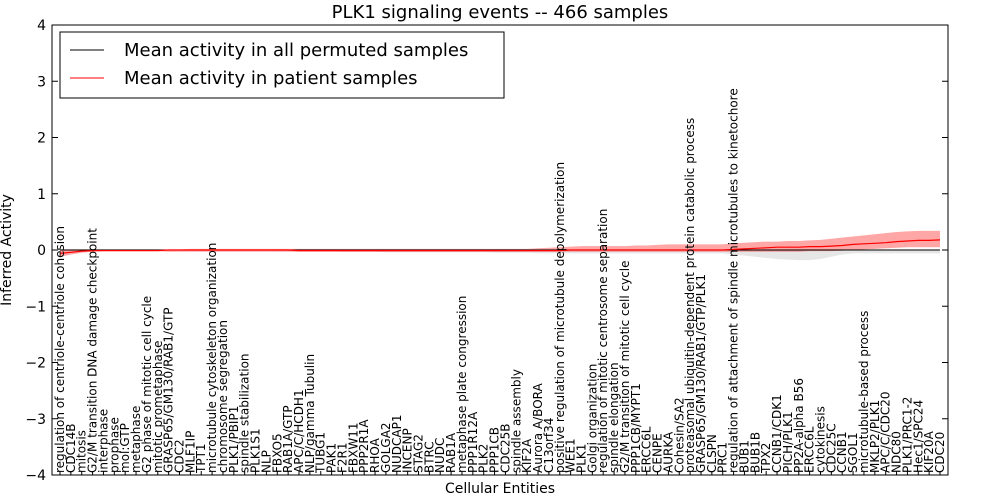 The image size is (1000, 500). What do you see at coordinates (744, 456) in the screenshot?
I see `x-tick-label: BUB1` at bounding box center [744, 456].